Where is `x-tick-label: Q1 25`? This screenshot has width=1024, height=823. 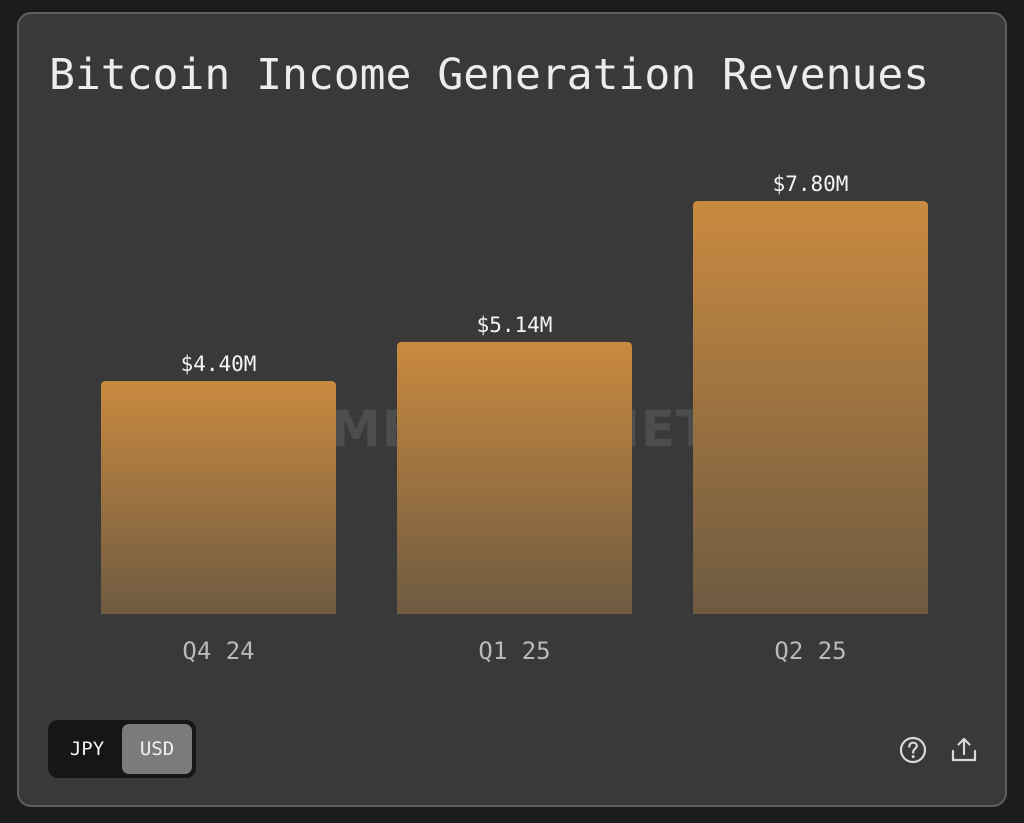
x-tick-label: Q1 25 is located at coordinates (514, 651).